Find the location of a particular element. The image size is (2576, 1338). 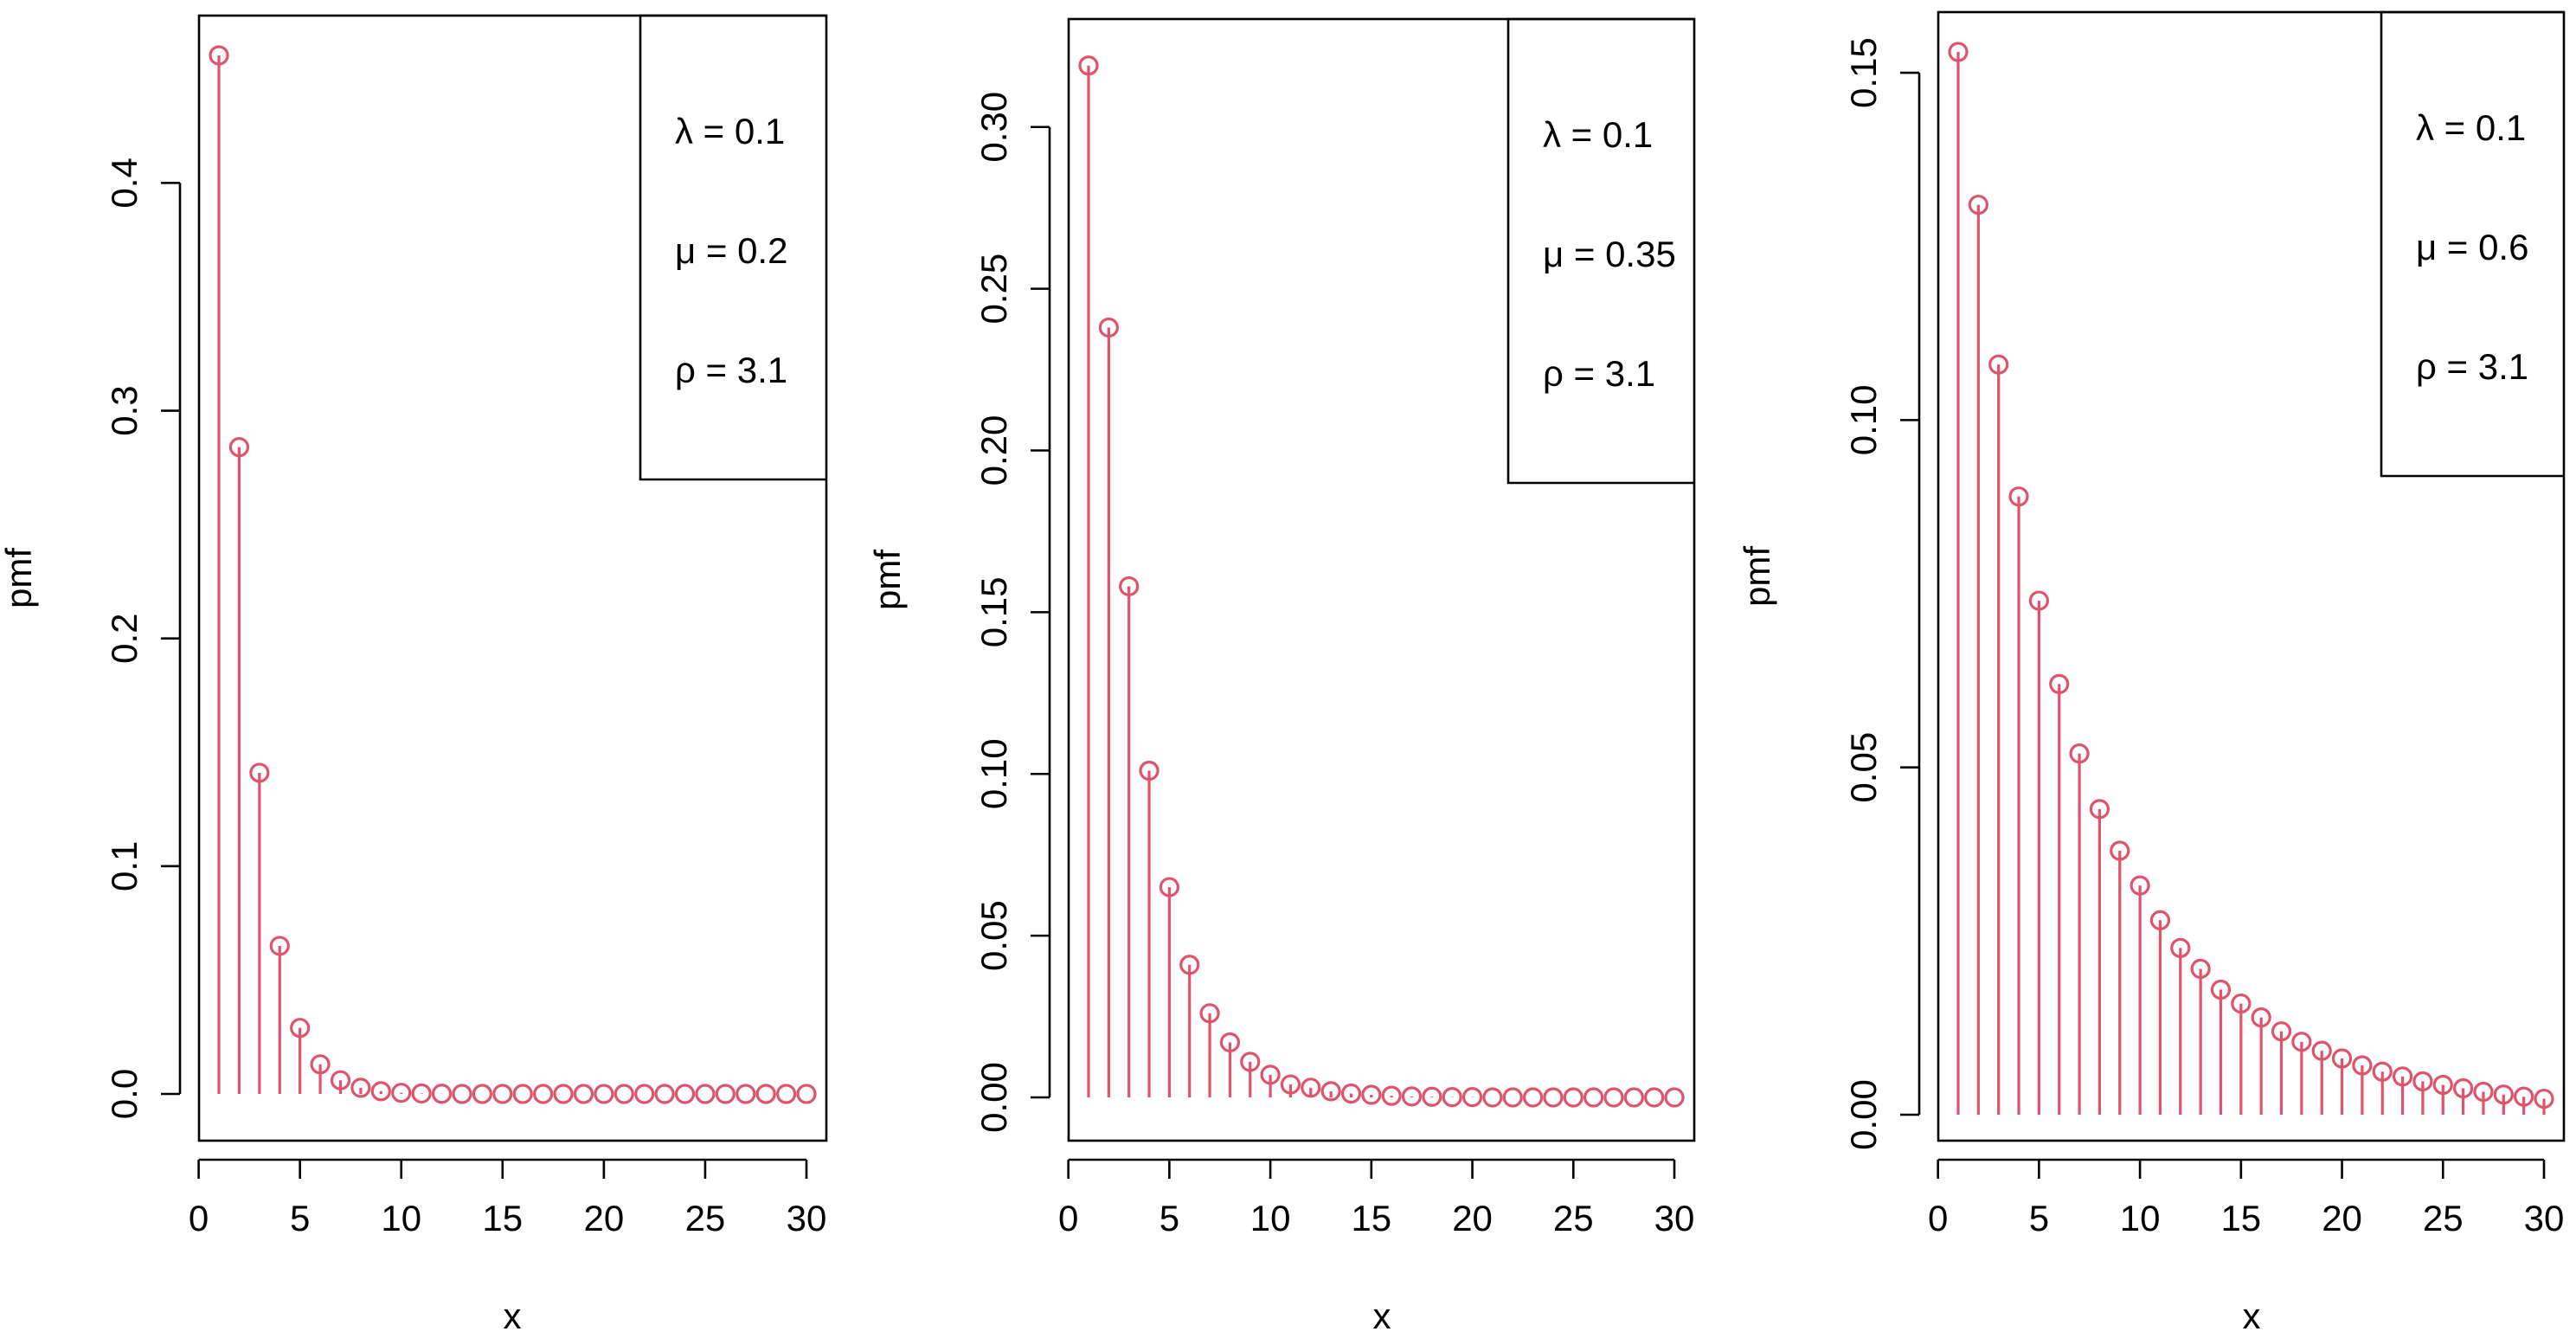

legend-entry: μ = 0.6 is located at coordinates (2472, 247).